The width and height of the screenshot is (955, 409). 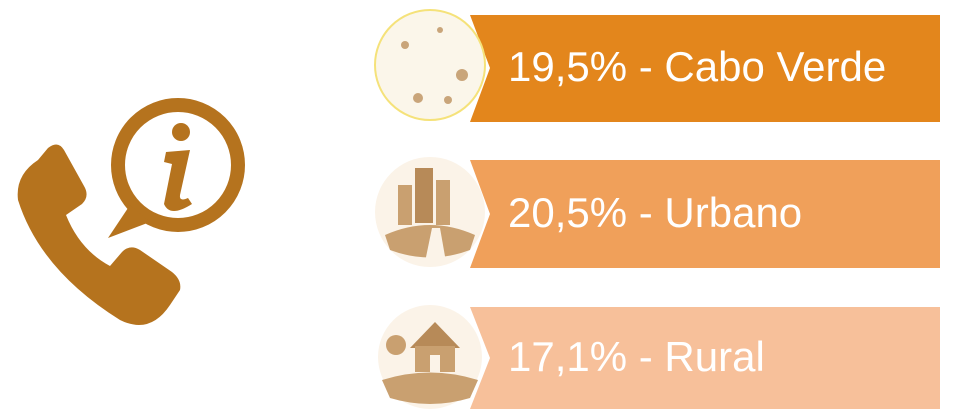 I want to click on item-label: 17,1% - Rural, so click(x=636, y=356).